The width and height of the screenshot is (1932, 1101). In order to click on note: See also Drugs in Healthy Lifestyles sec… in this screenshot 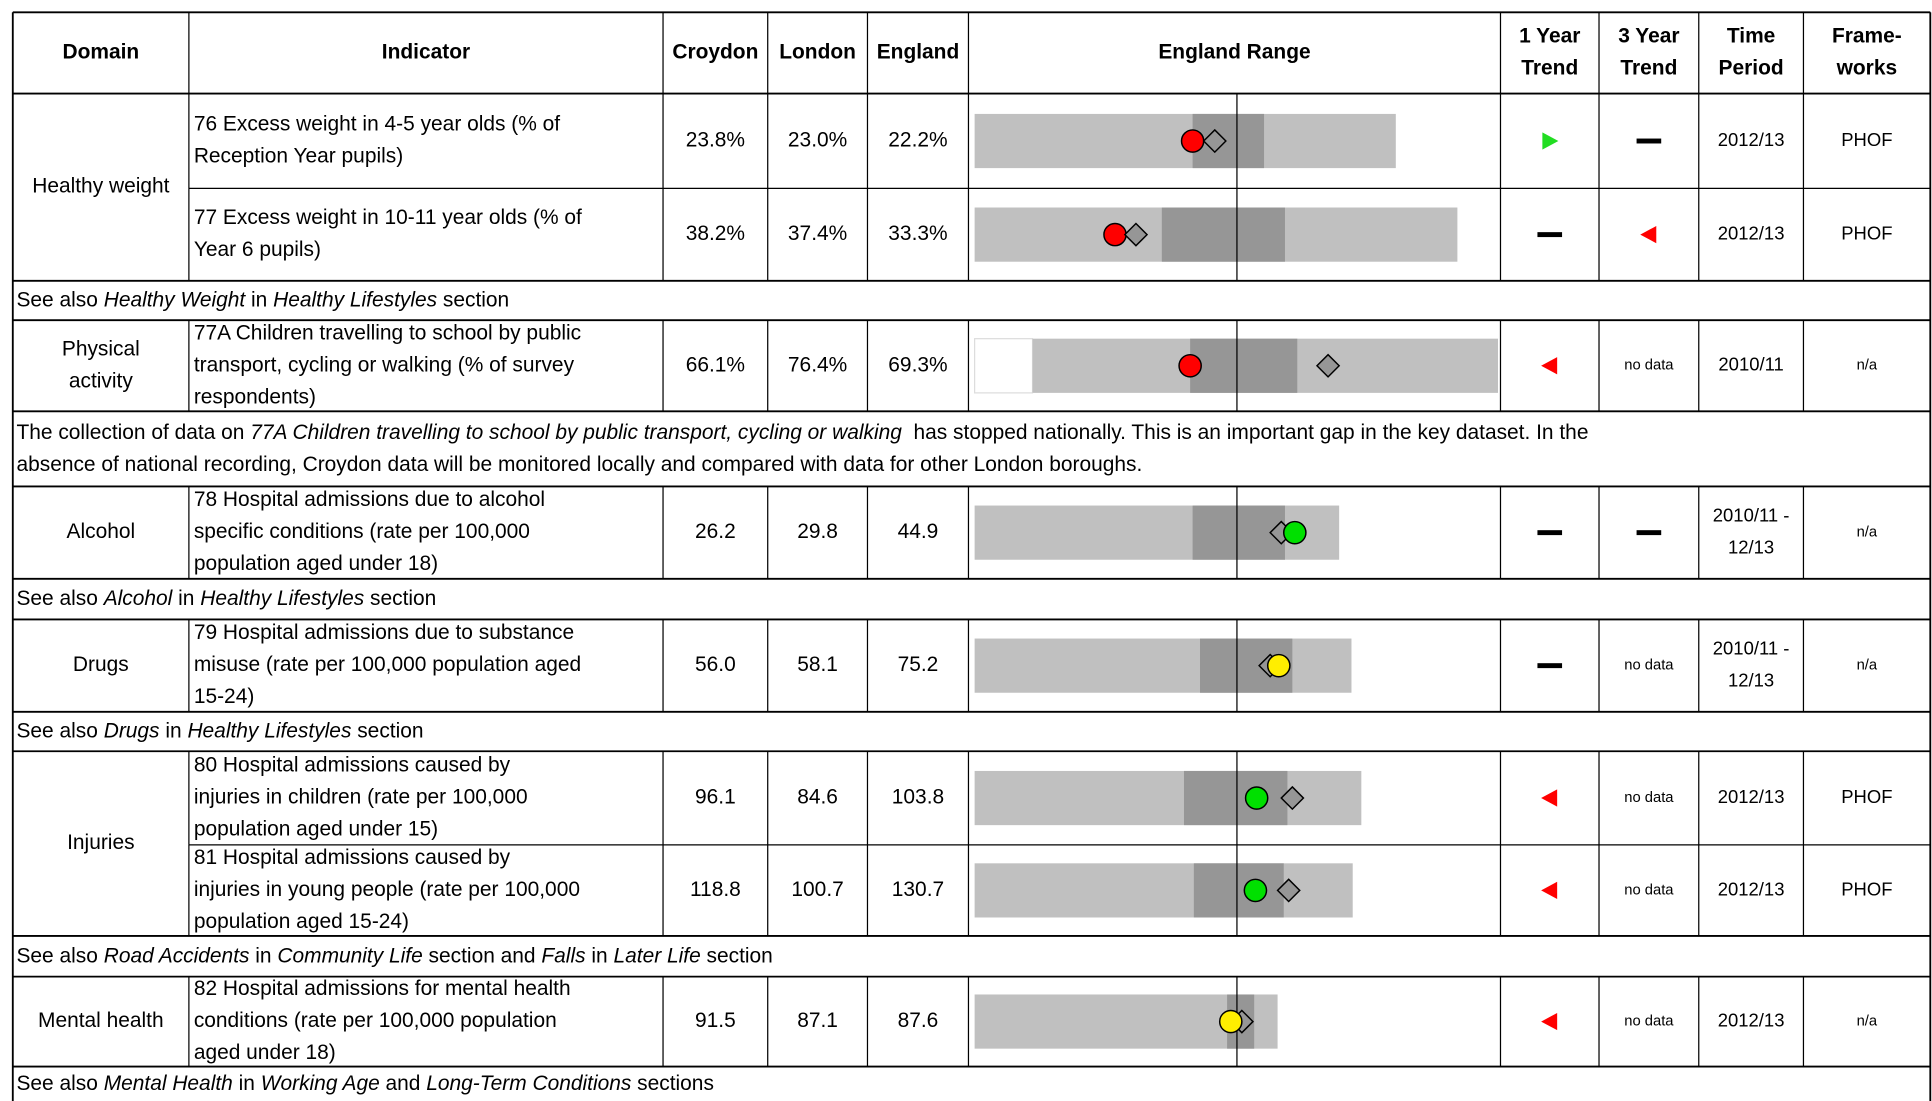, I will do `click(219, 730)`.